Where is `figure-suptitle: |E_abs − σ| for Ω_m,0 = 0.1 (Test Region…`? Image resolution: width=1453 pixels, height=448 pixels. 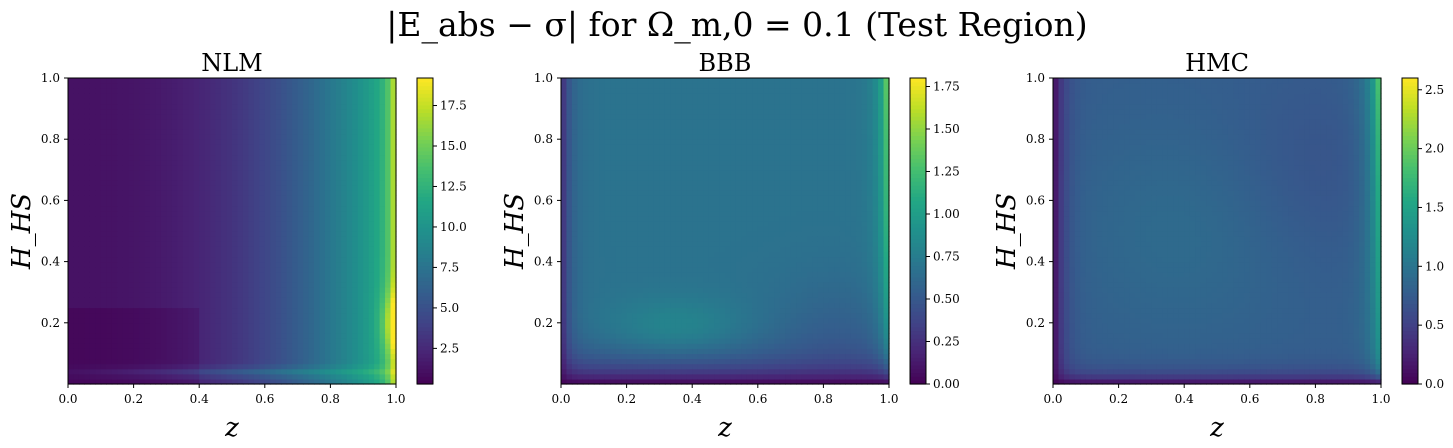 figure-suptitle: |E_abs − σ| for Ω_m,0 = 0.1 (Test Region… is located at coordinates (736, 25).